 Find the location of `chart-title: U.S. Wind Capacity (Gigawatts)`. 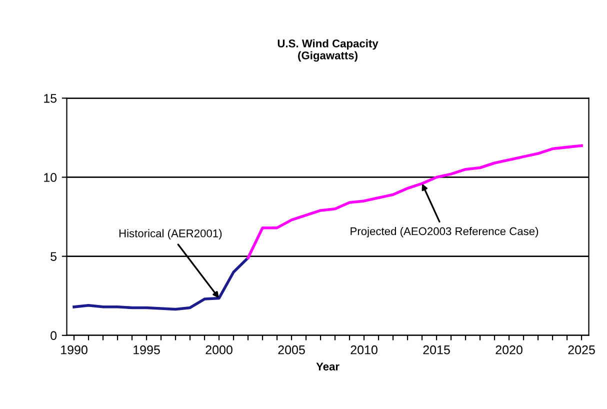

chart-title: U.S. Wind Capacity (Gigawatts) is located at coordinates (328, 50).